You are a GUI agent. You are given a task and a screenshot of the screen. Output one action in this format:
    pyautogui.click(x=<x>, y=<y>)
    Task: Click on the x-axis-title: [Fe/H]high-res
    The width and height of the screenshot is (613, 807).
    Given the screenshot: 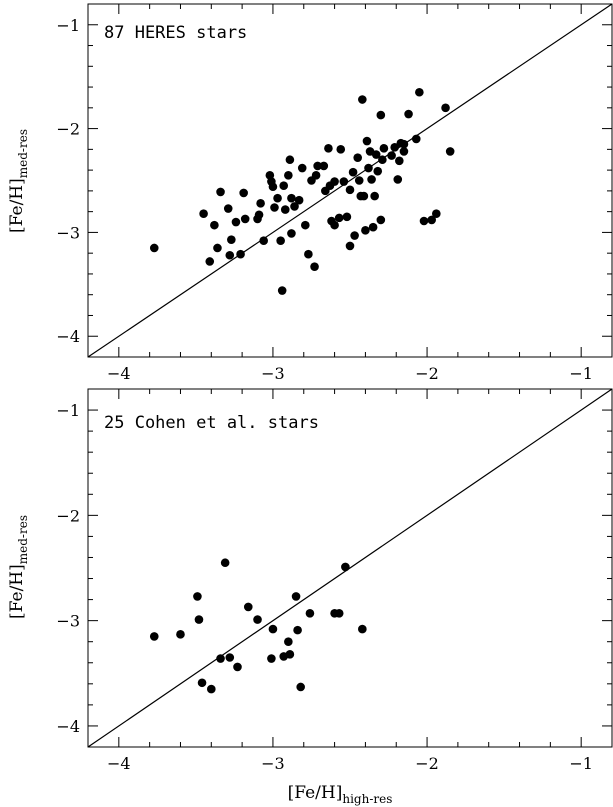 What is the action you would take?
    pyautogui.click(x=340, y=794)
    